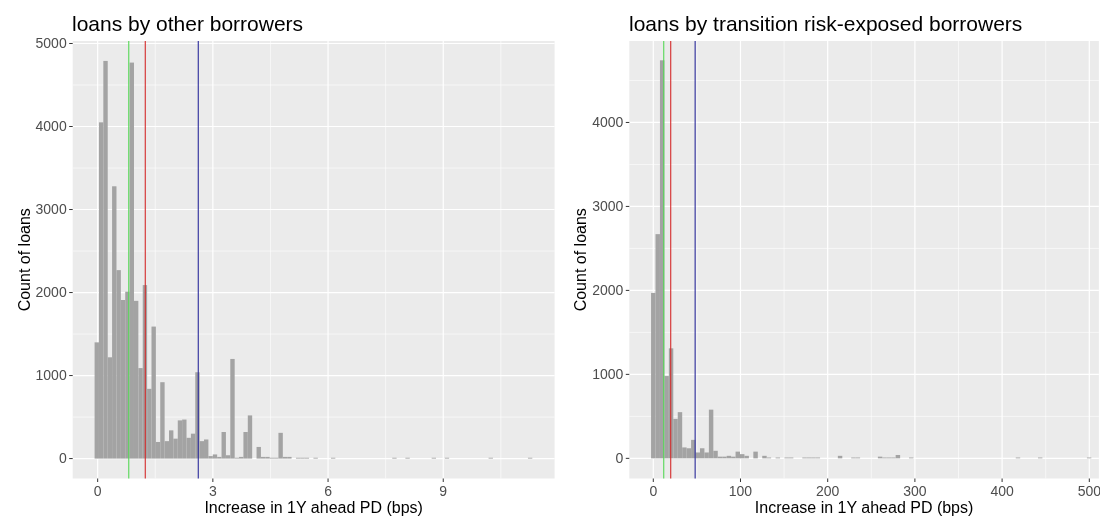 The image size is (1100, 518). I want to click on x-tick-label: 400, so click(1002, 490).